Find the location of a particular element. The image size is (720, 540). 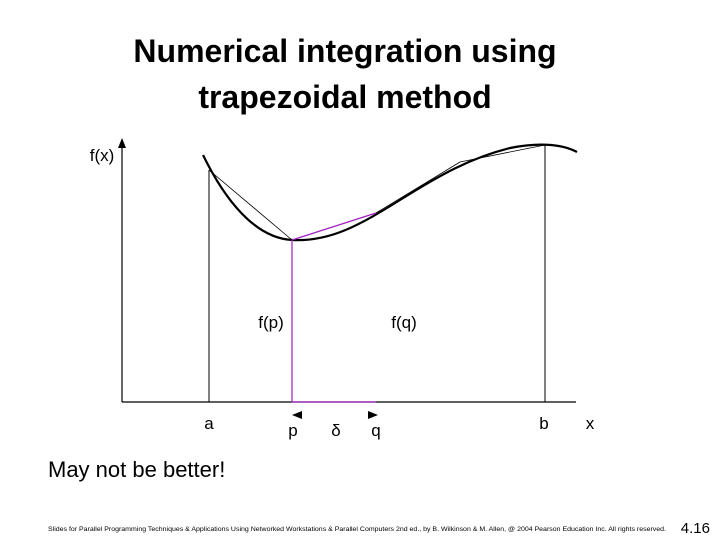

value-label: f(q) is located at coordinates (404, 322).